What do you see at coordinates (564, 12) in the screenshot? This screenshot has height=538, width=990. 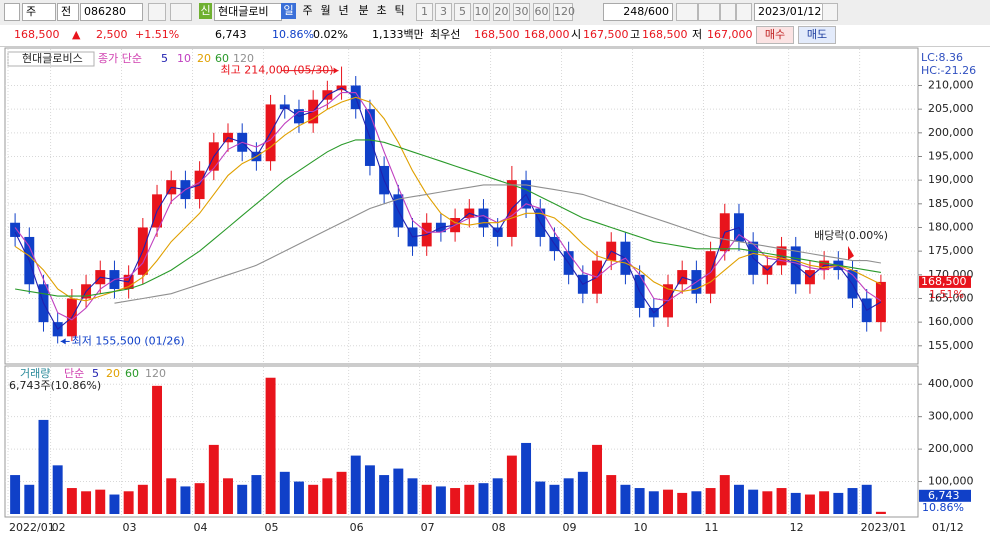 I see `interval-button: 120` at bounding box center [564, 12].